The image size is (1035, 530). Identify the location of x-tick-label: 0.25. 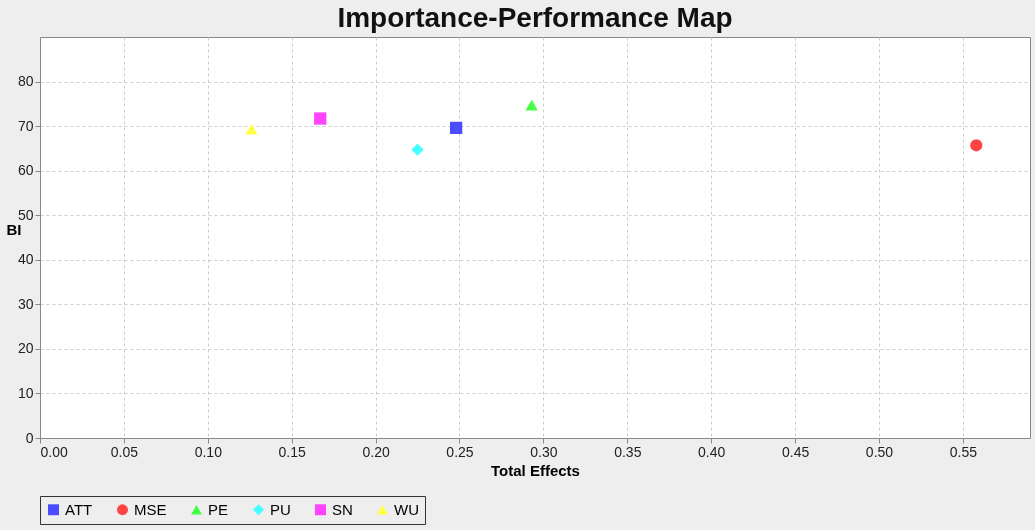
(460, 451).